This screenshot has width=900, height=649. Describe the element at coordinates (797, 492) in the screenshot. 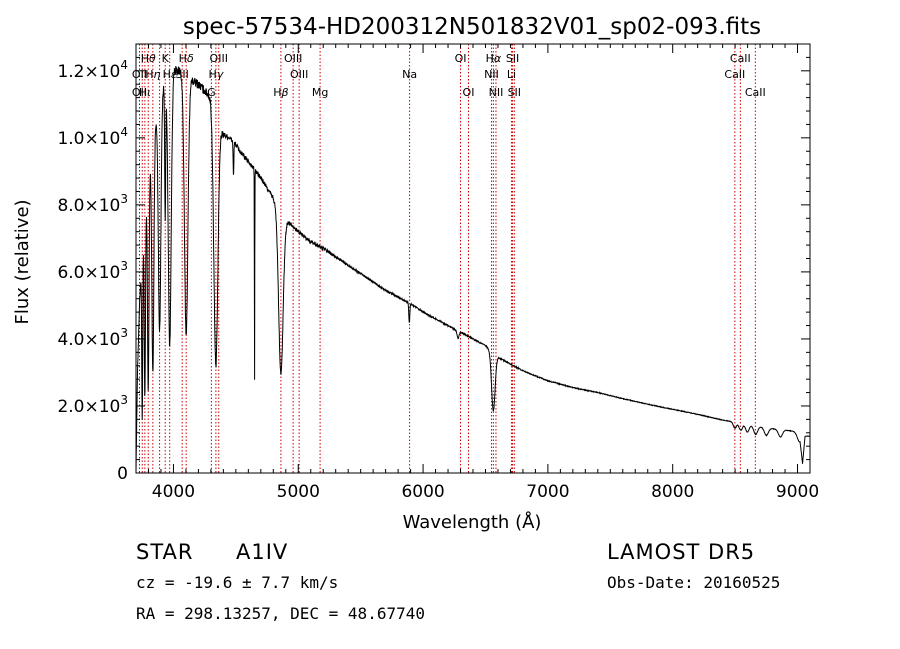

I see `x-tick-label: 9000` at that location.